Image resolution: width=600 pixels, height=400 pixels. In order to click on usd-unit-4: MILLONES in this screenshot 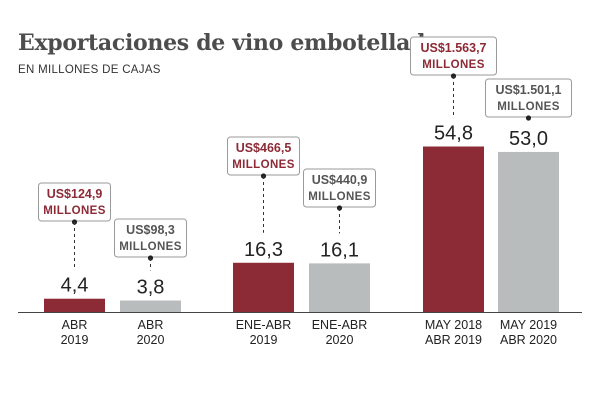, I will do `click(339, 197)`.